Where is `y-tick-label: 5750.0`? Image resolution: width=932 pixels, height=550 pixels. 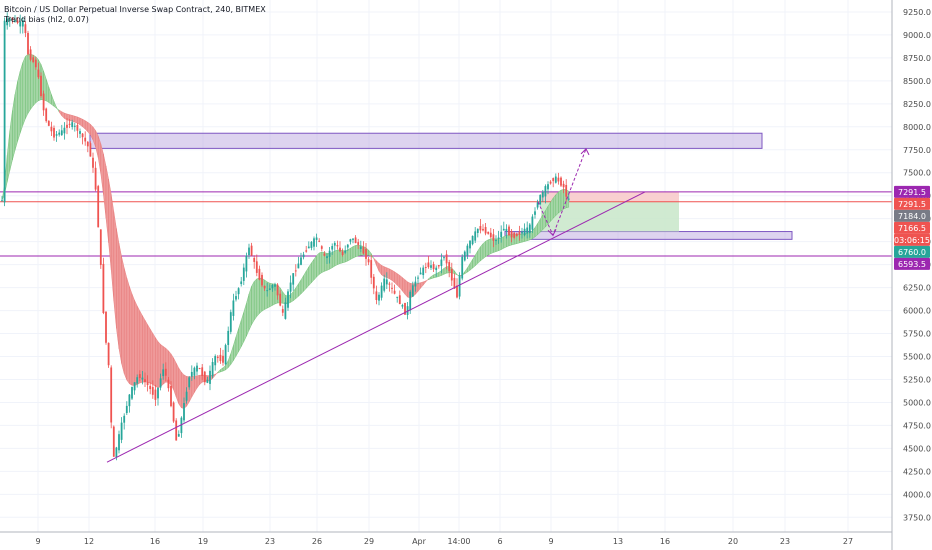
y-tick-label: 5750.0 is located at coordinates (917, 334).